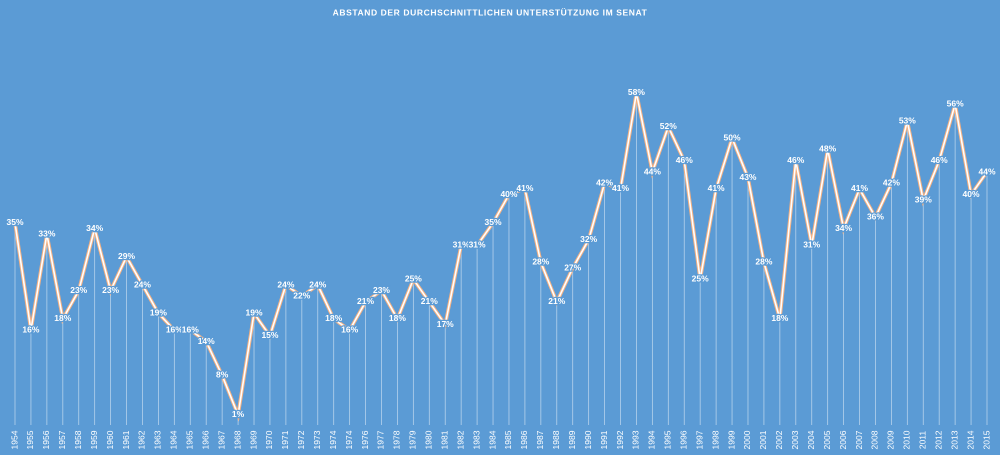 The image size is (1000, 455). I want to click on x-tick-label: 1962, so click(142, 439).